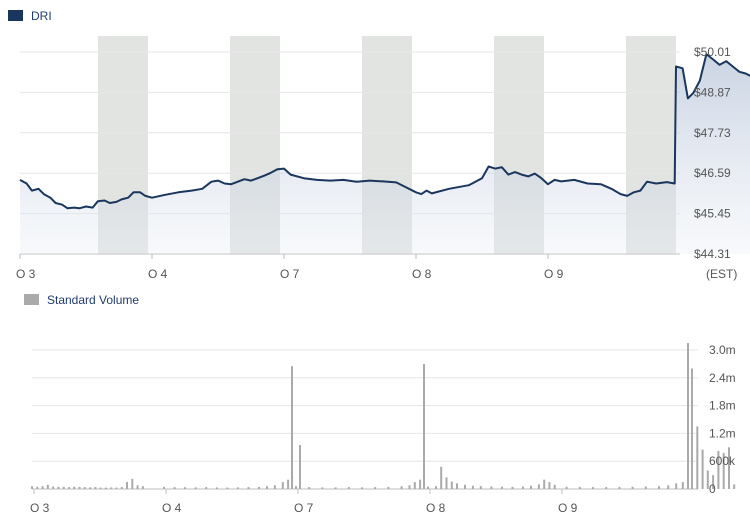 The image size is (750, 524). Describe the element at coordinates (158, 274) in the screenshot. I see `price-x-tick-label: O 4` at that location.